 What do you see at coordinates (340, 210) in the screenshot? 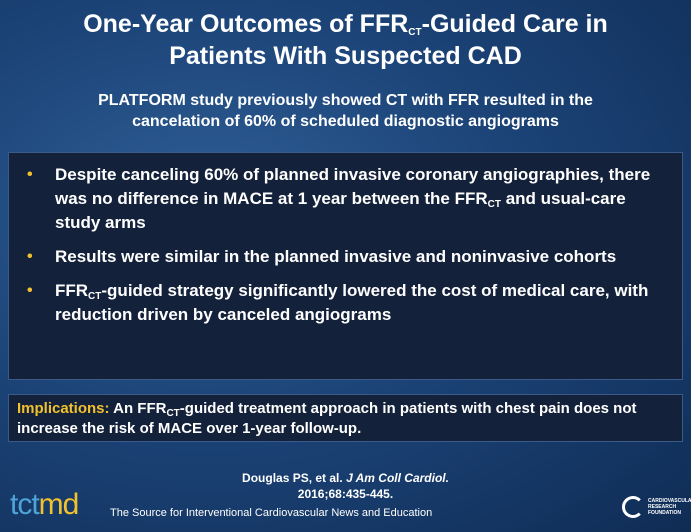
I see `bullet-text: and usual-care study arms` at bounding box center [340, 210].